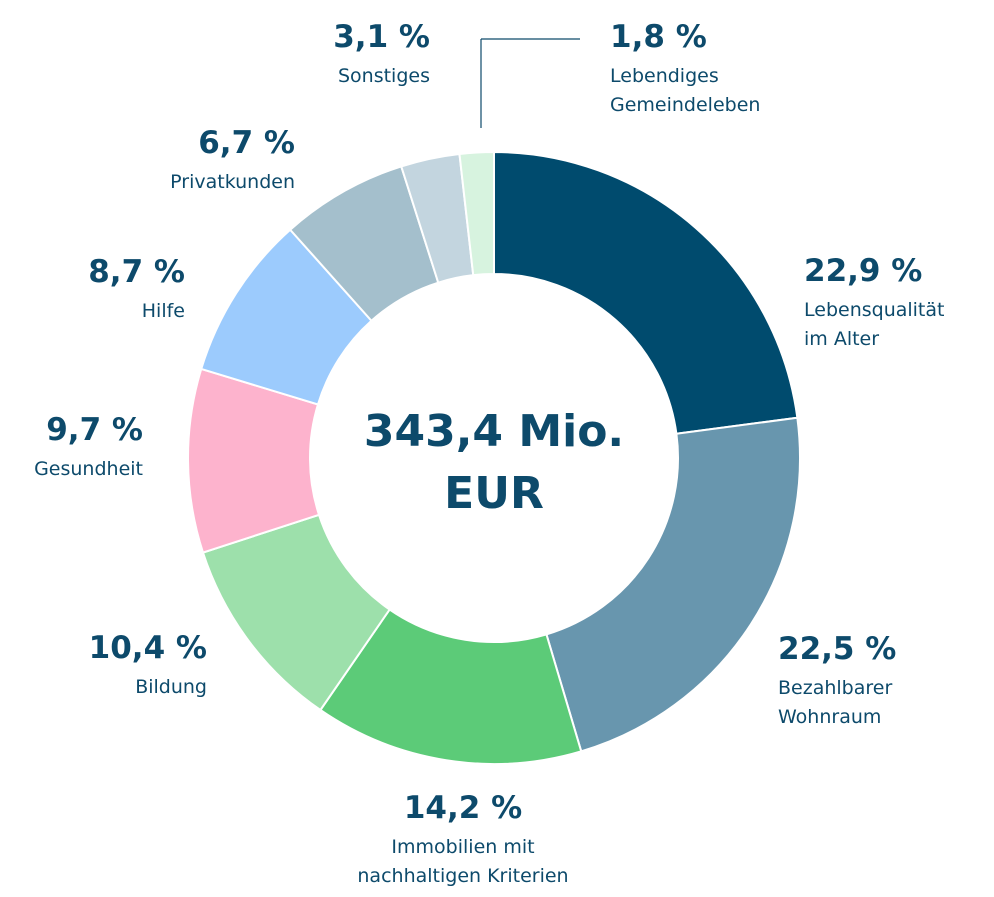 This screenshot has height=897, width=994. I want to click on slice-value-label-2: 14,2 %, so click(463, 808).